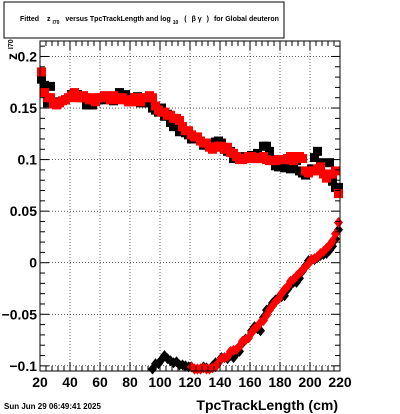 The width and height of the screenshot is (400, 414). Describe the element at coordinates (23, 108) in the screenshot. I see `y-tick-label: 0.15` at that location.